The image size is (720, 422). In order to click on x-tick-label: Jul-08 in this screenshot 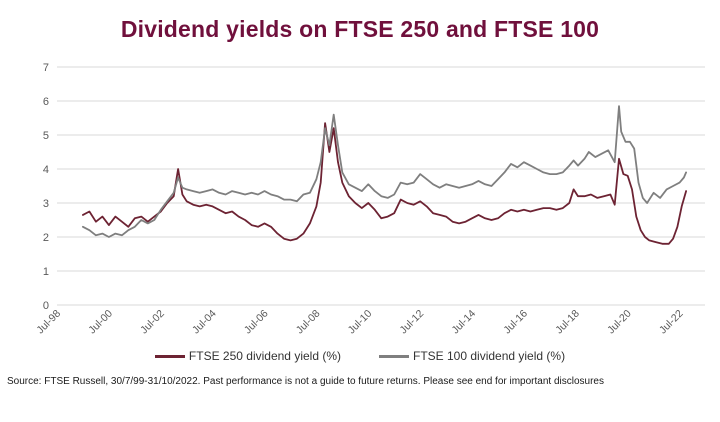, I will do `click(308, 322)`.